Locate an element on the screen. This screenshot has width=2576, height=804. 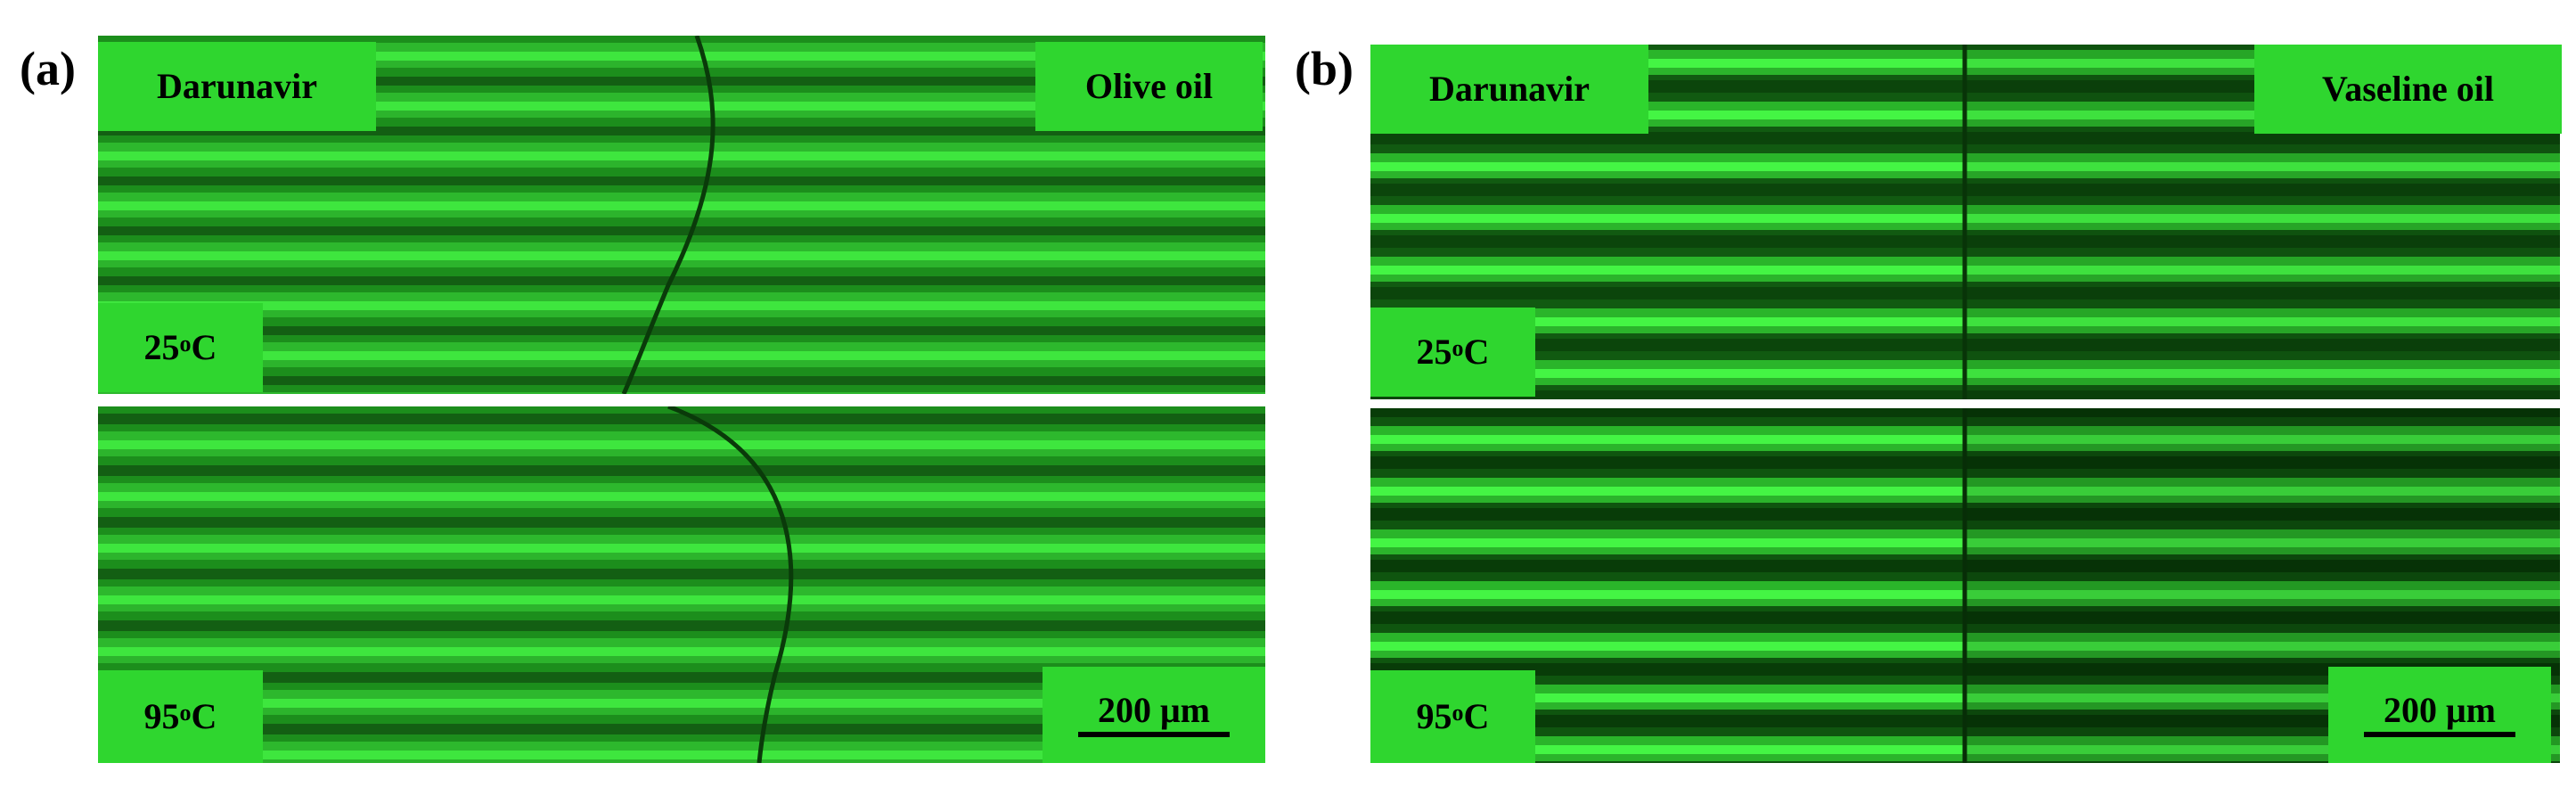
panel-a-top-temperature-label: 25 o C is located at coordinates (180, 347).